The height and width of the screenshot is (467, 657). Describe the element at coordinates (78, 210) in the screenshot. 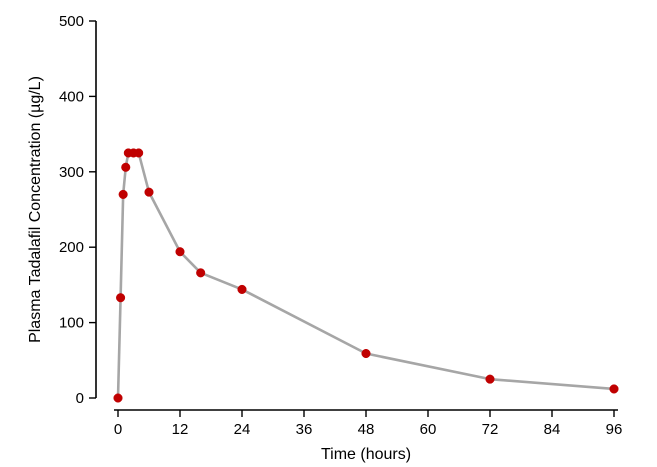

I see `y-axis: 0 100 200 300 400 500` at that location.